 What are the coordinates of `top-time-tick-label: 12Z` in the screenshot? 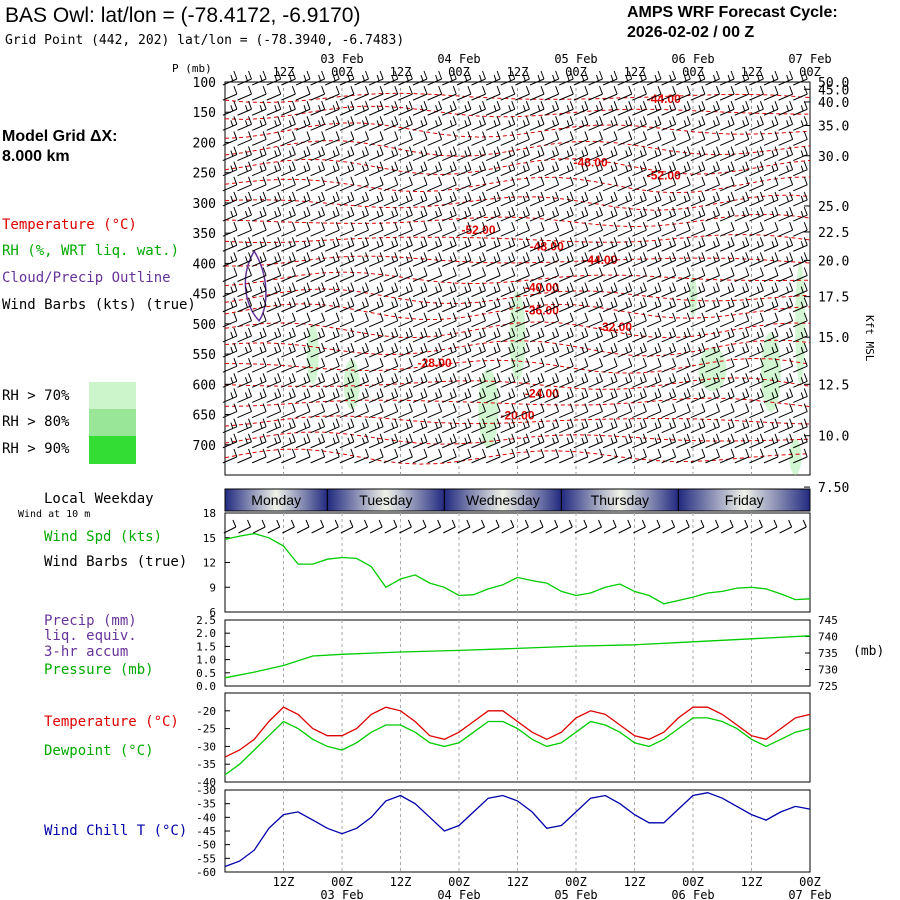 It's located at (635, 72).